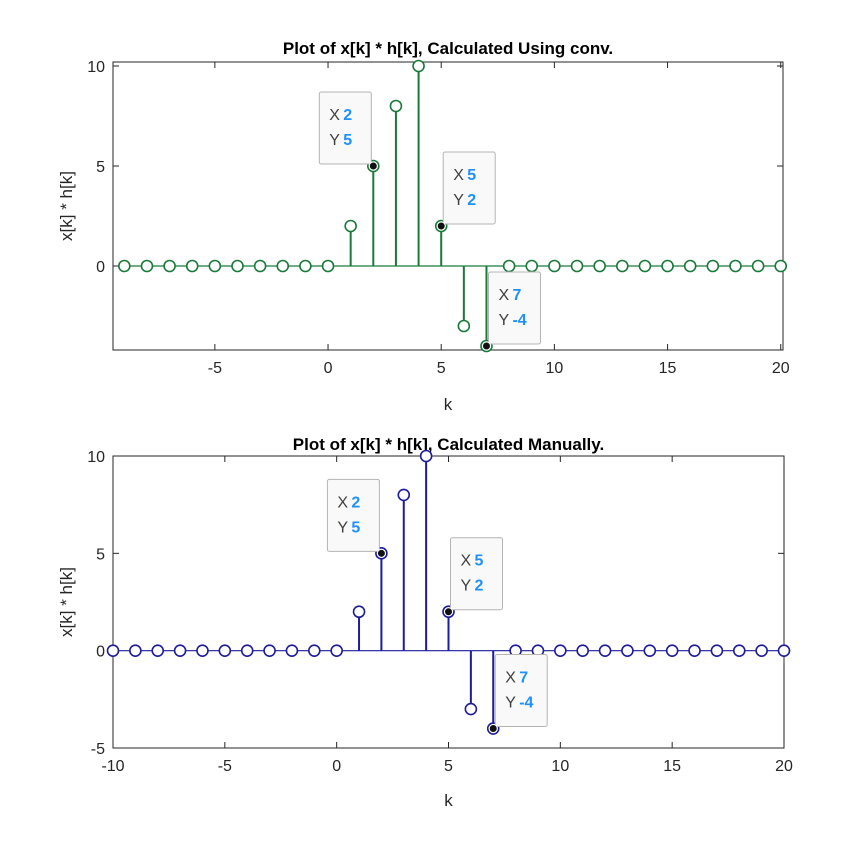 The height and width of the screenshot is (843, 866). Describe the element at coordinates (355, 502) in the screenshot. I see `data-tip-x-value: 2` at that location.